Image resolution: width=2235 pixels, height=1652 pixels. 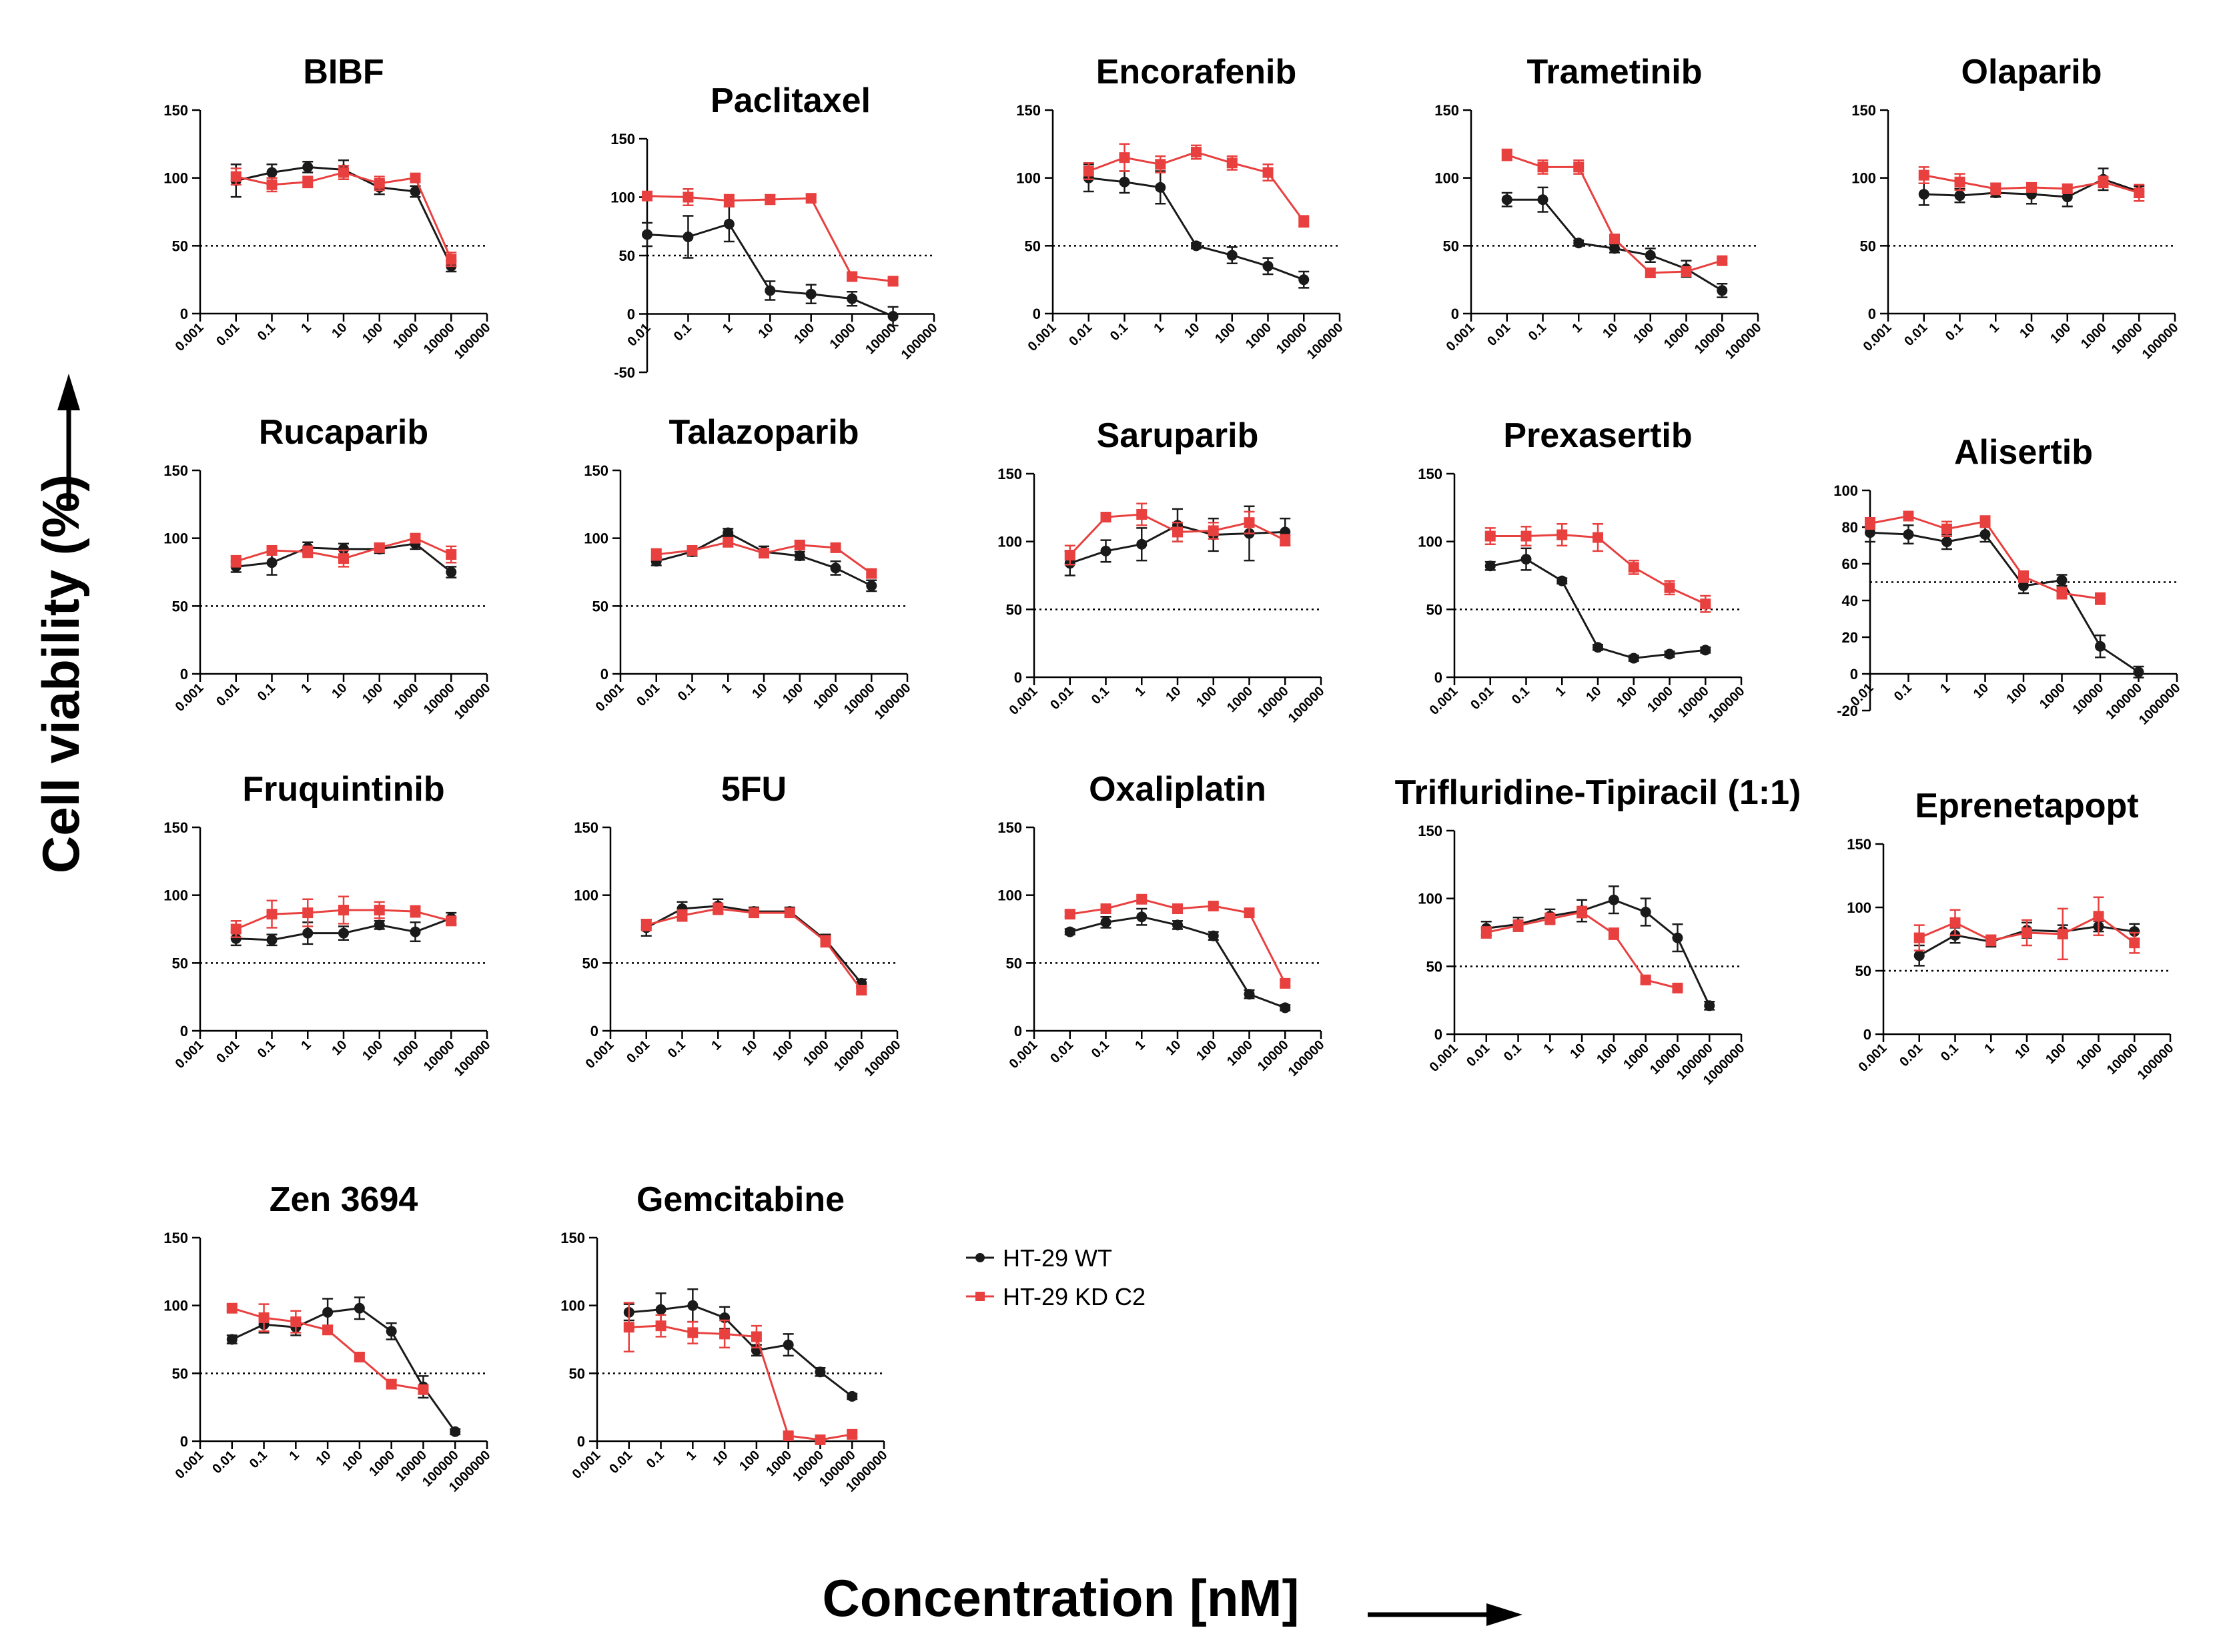 What do you see at coordinates (1056, 1277) in the screenshot?
I see `legend: HT-29 WT HT-29 KD C2` at bounding box center [1056, 1277].